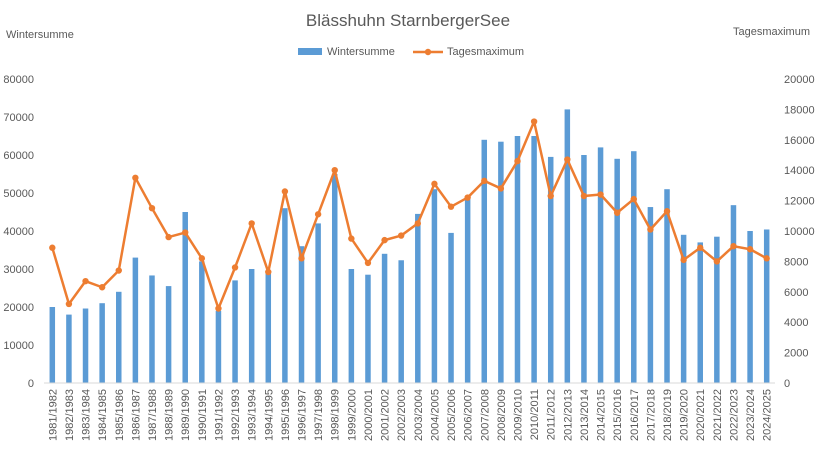 This screenshot has height=452, width=817. Describe the element at coordinates (411, 52) in the screenshot. I see `legend: Wintersumme Tagesmaximum` at that location.